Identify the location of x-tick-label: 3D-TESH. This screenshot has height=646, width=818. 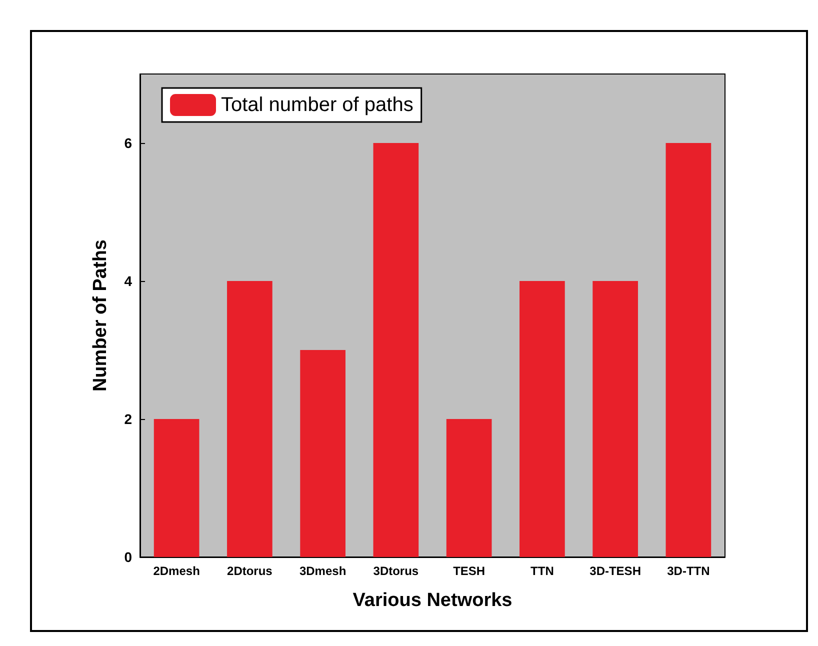
(615, 571).